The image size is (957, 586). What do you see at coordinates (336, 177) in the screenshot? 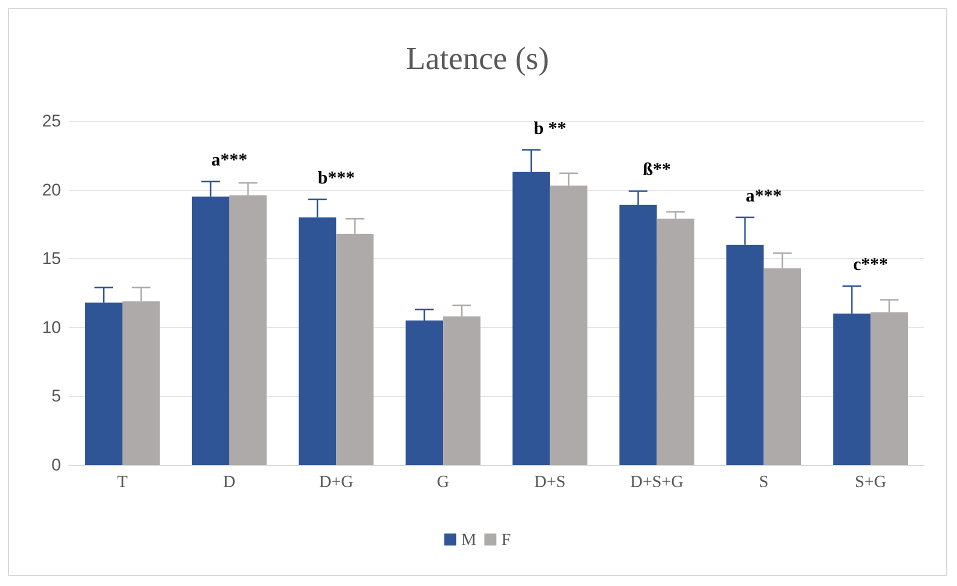
I see `annotation: b***` at bounding box center [336, 177].